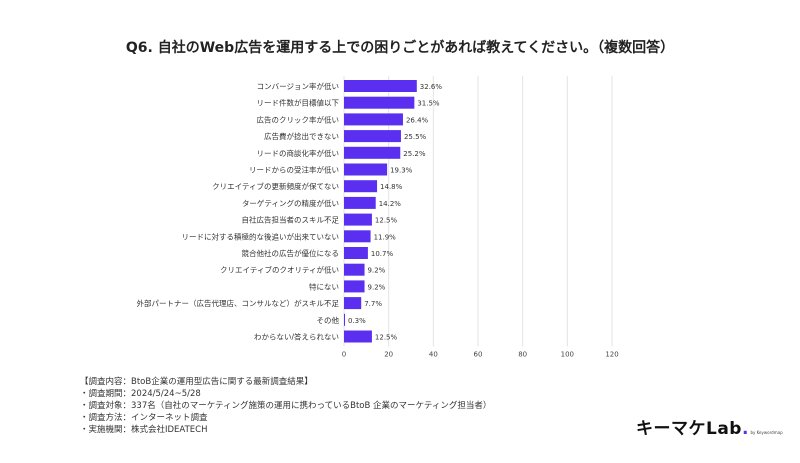  I want to click on brand-logo: キーマケLab. by Keywordmap, so click(709, 426).